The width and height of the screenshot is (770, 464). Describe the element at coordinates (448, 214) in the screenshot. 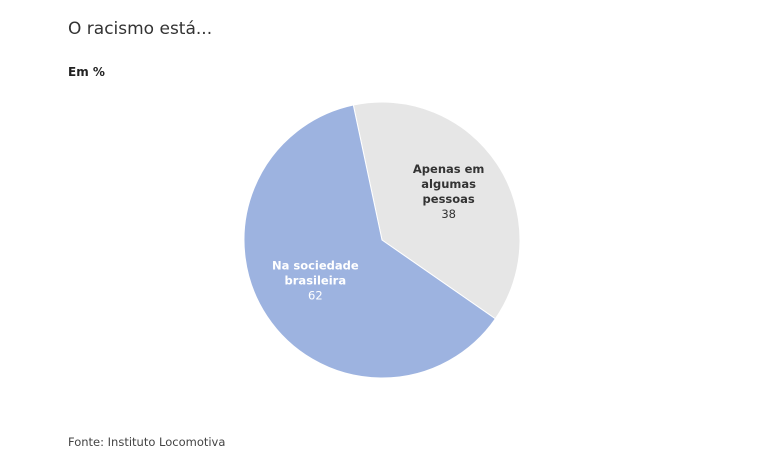

I see `slice-value: 38` at that location.